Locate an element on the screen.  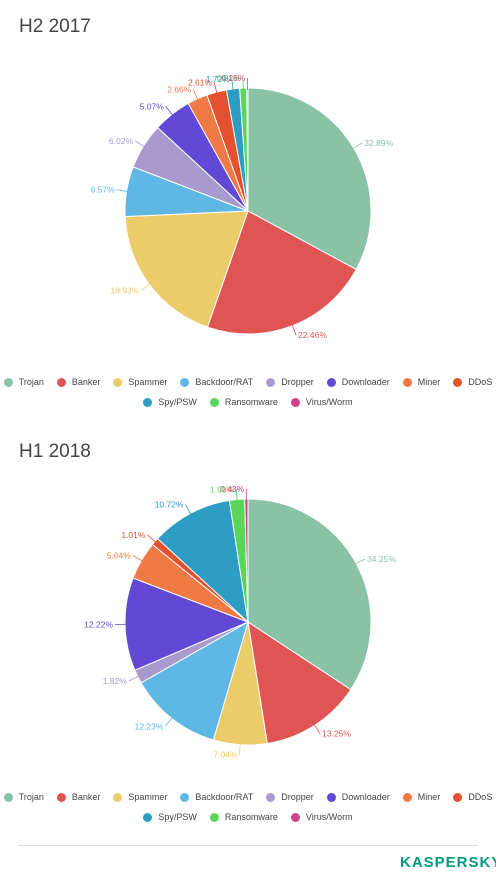
legend-label: Virus/Worm is located at coordinates (329, 817).